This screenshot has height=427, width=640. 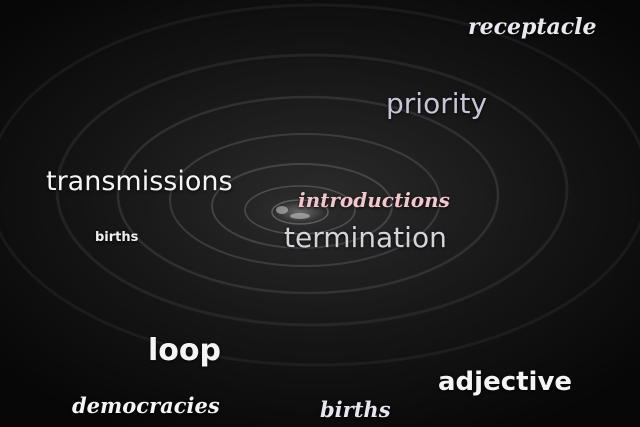 What do you see at coordinates (374, 200) in the screenshot?
I see `word-introductions: introductions` at bounding box center [374, 200].